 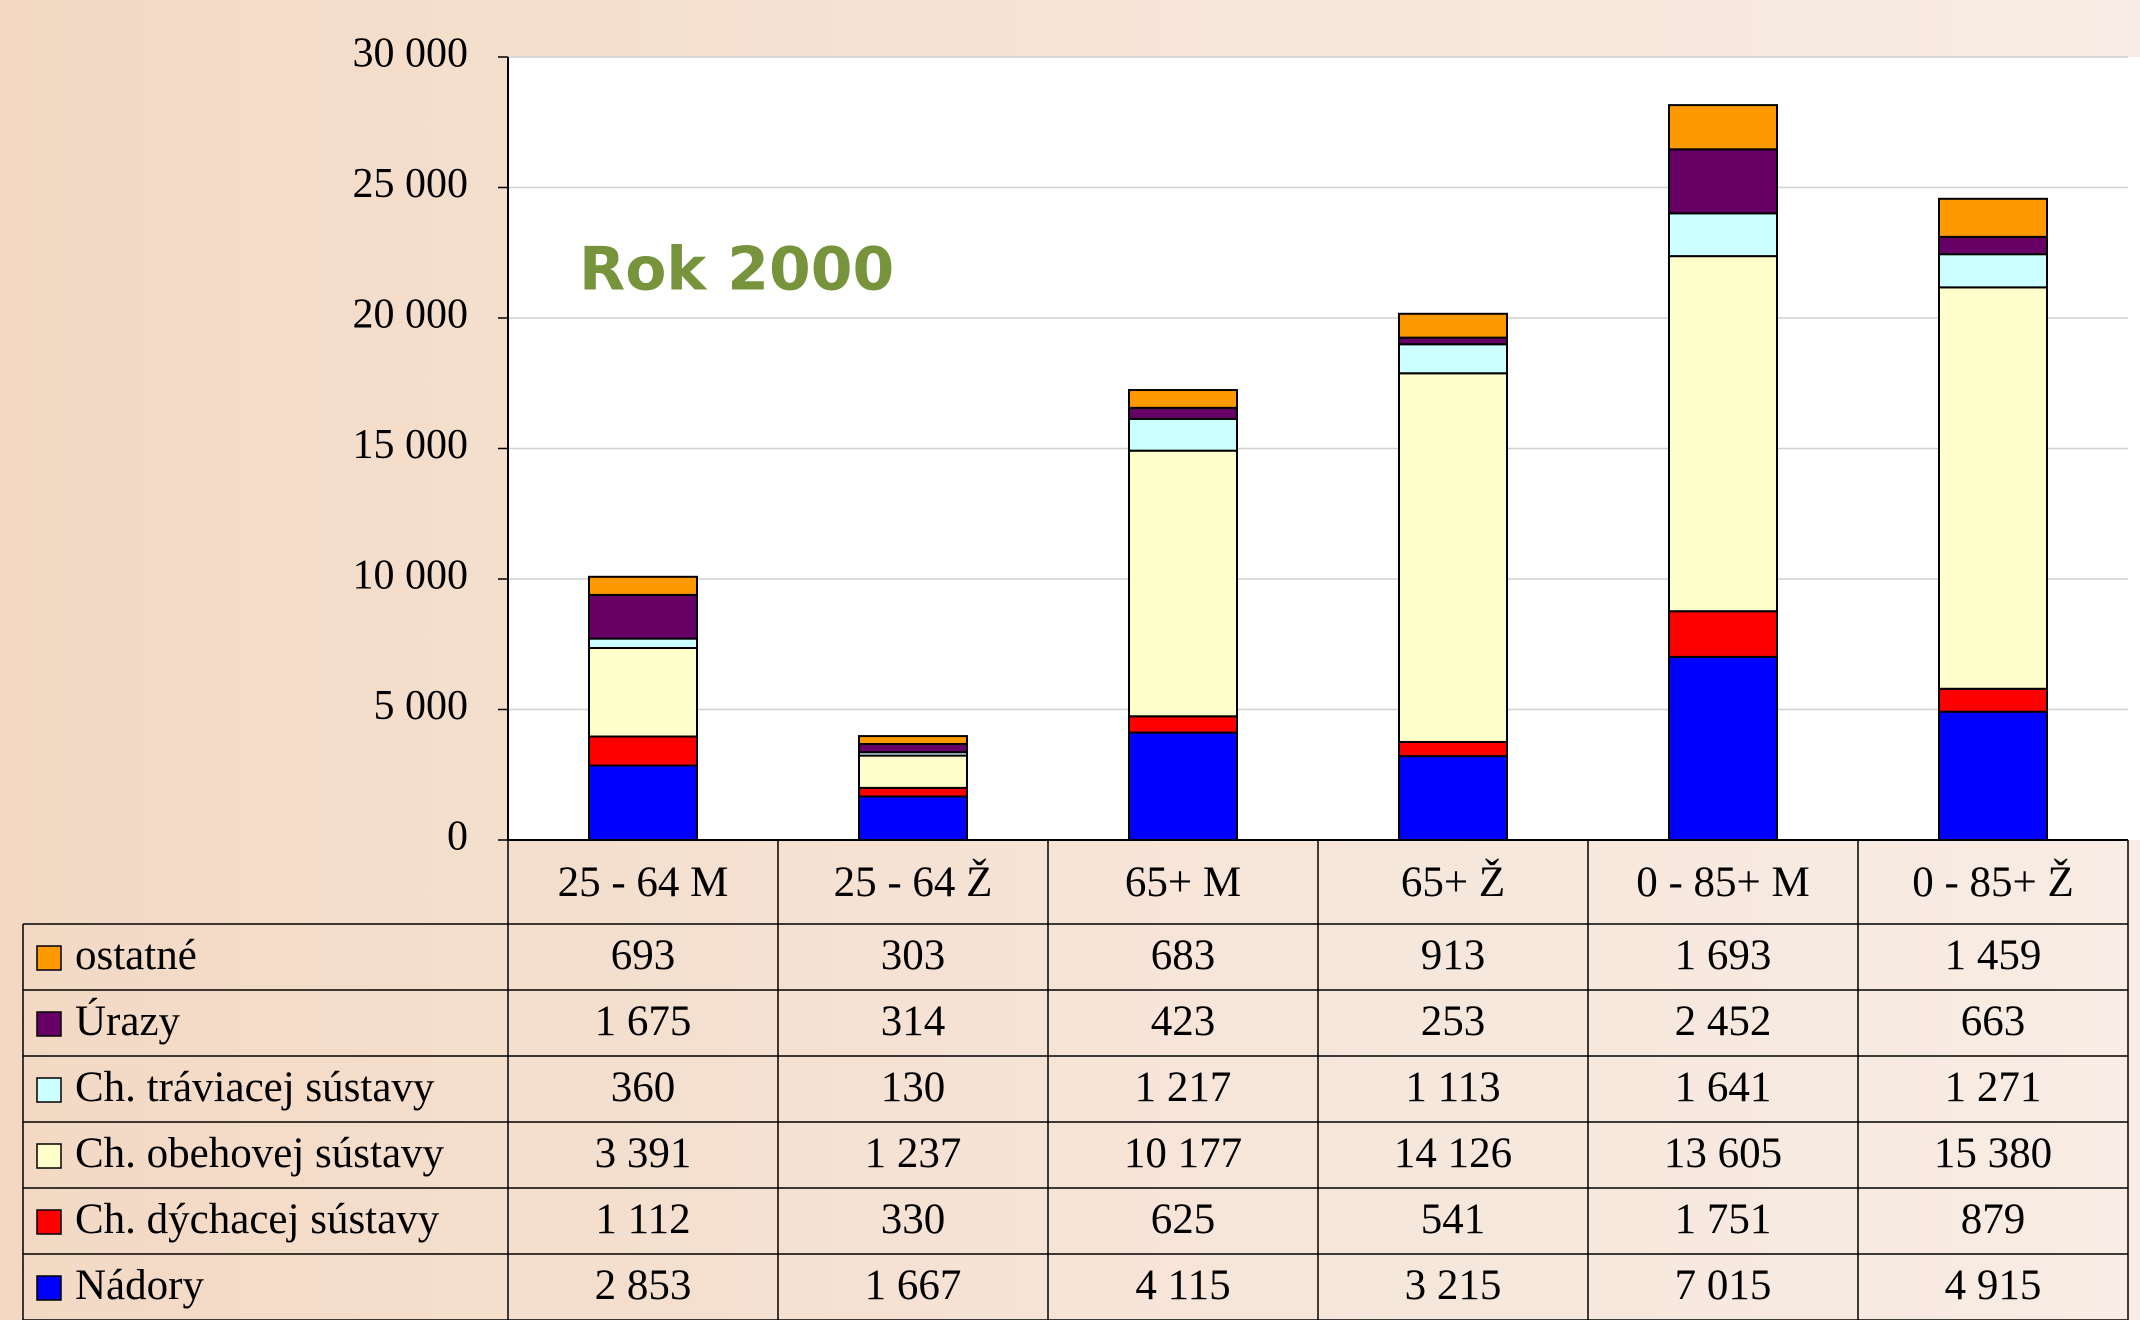 What do you see at coordinates (1993, 1219) in the screenshot?
I see `table-value: 879` at bounding box center [1993, 1219].